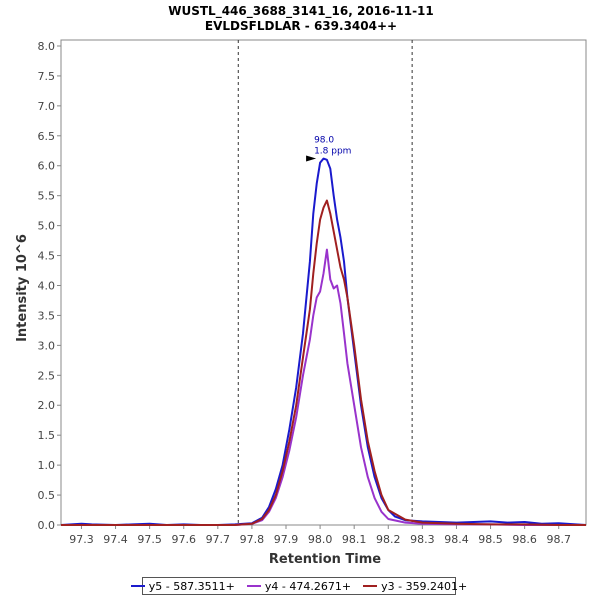  What do you see at coordinates (308, 586) in the screenshot?
I see `legend-label: y4 - 474.2671+` at bounding box center [308, 586].